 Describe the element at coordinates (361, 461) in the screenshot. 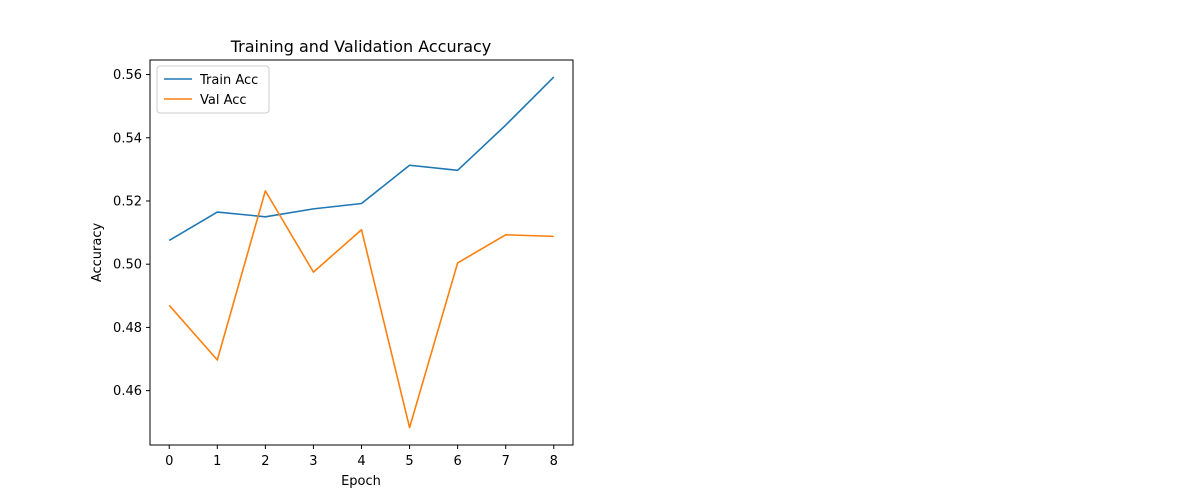

I see `x-tick-label: 4` at that location.